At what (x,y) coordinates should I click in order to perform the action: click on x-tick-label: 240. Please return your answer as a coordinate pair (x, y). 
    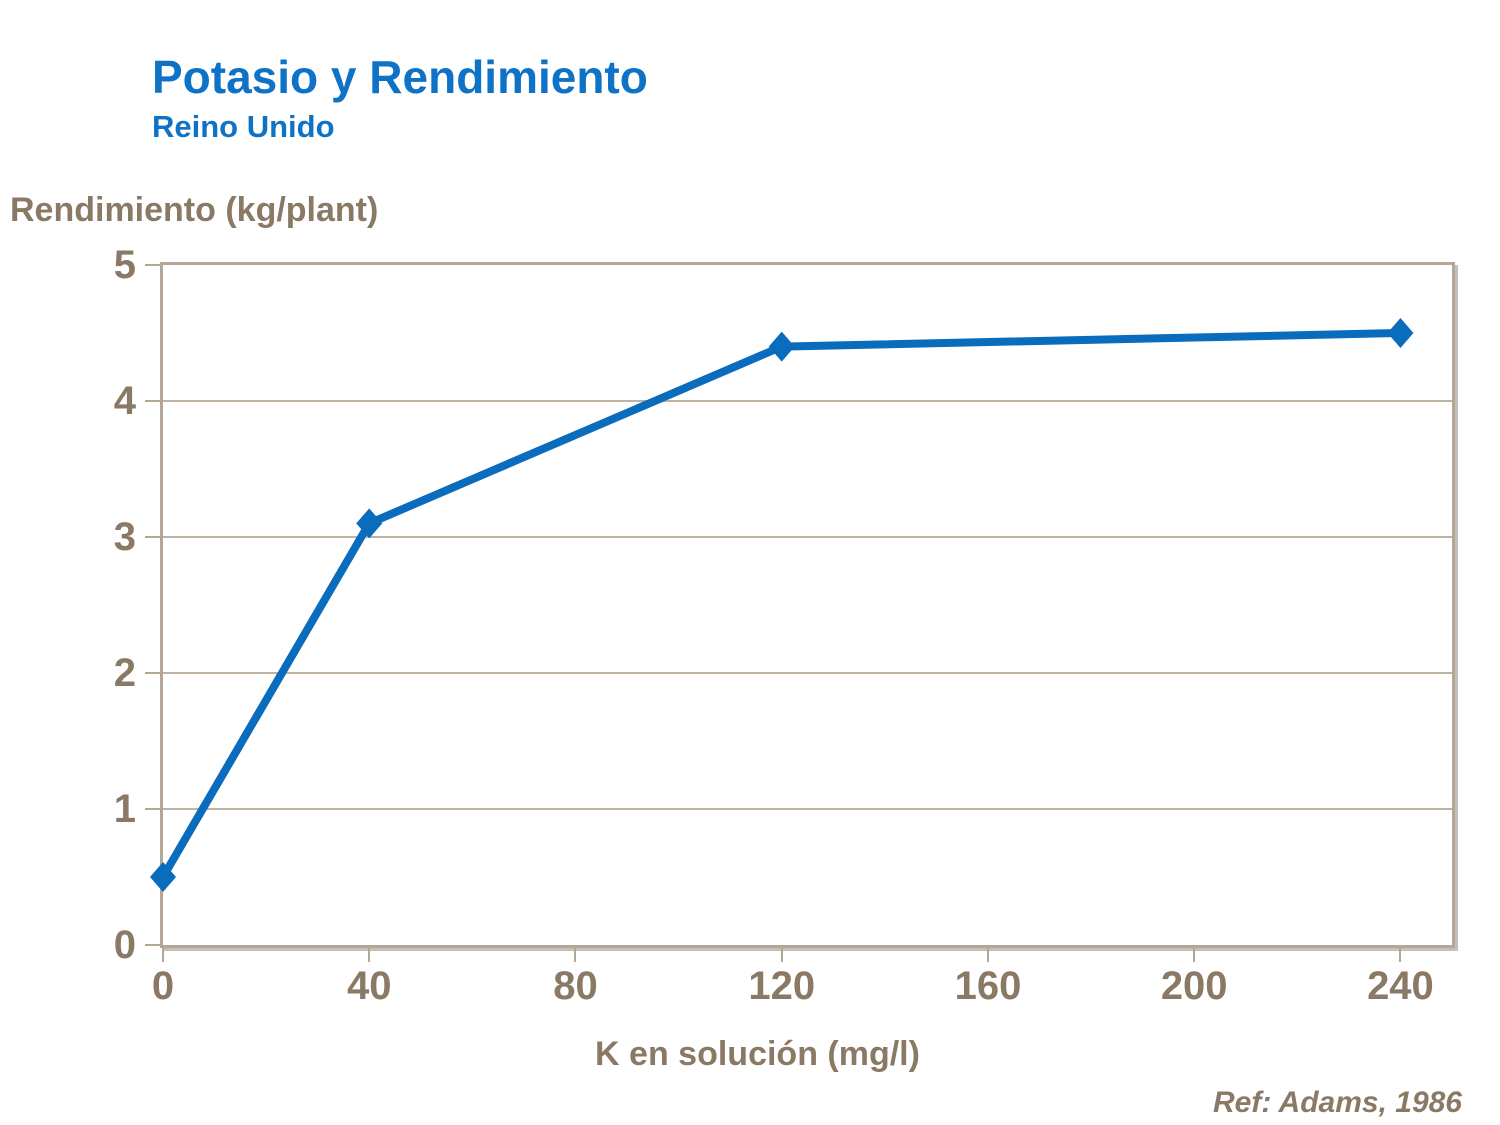
    Looking at the image, I should click on (1400, 986).